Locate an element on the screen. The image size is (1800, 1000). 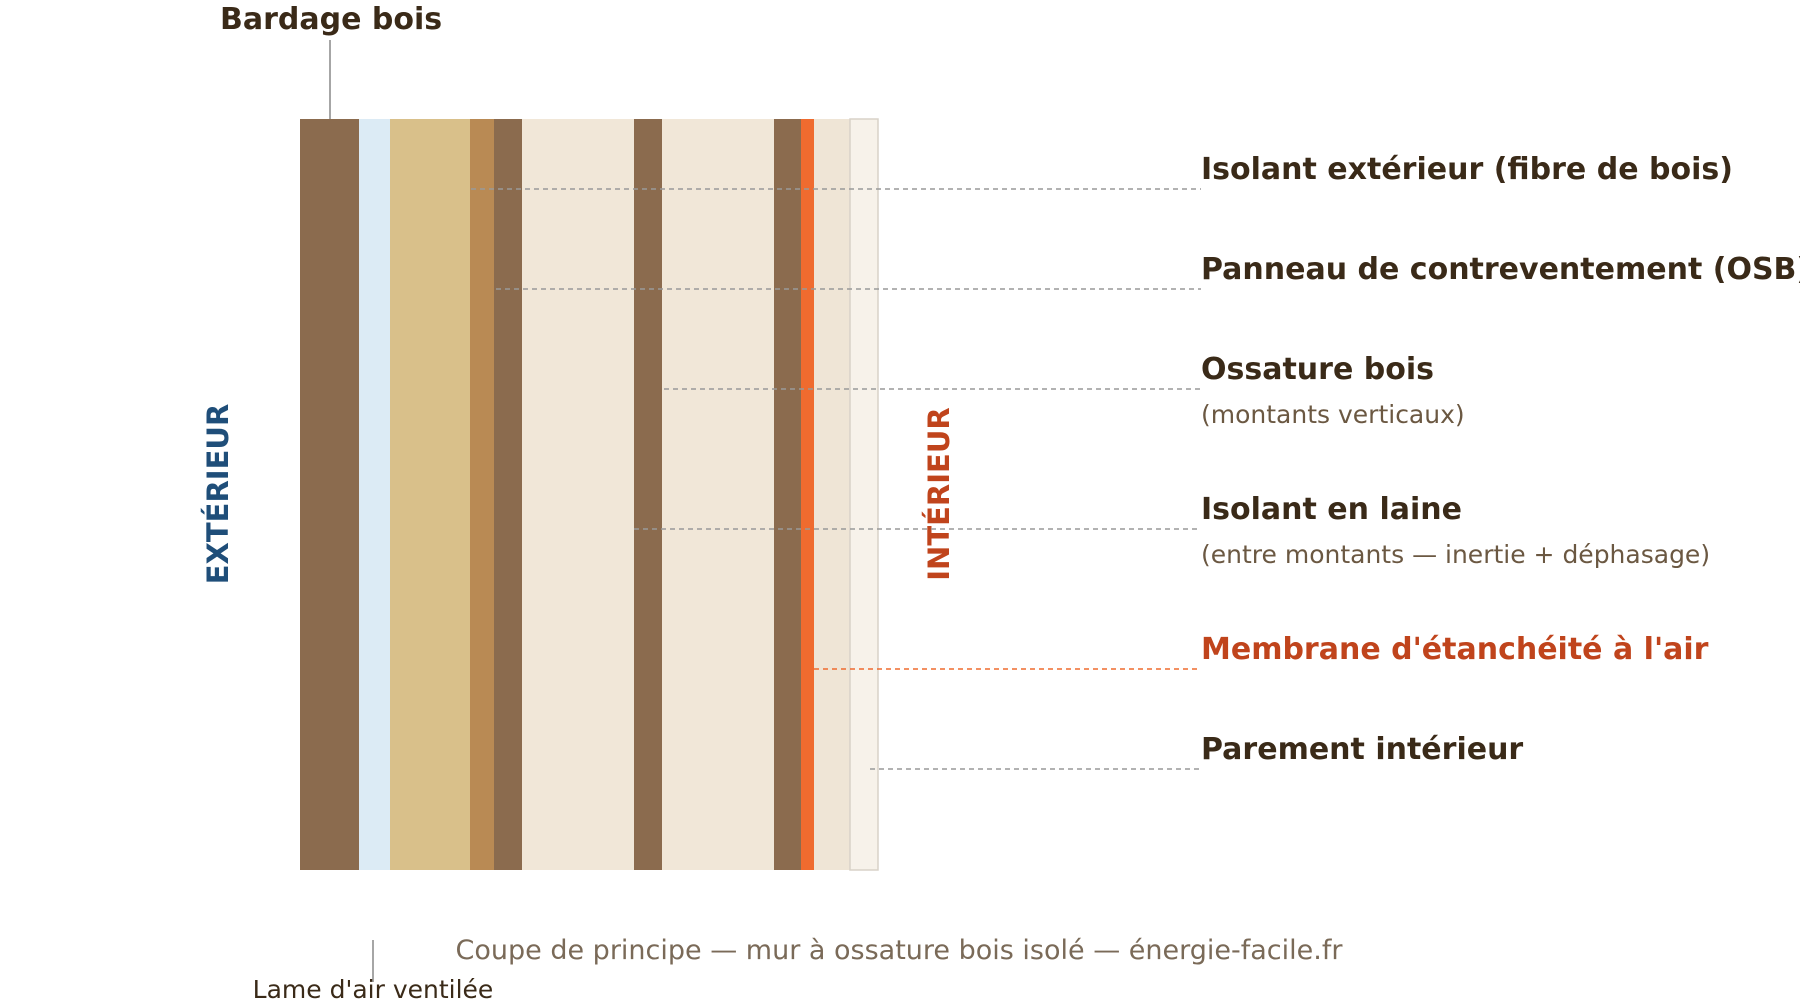
wood-fibre is located at coordinates (430, 494).